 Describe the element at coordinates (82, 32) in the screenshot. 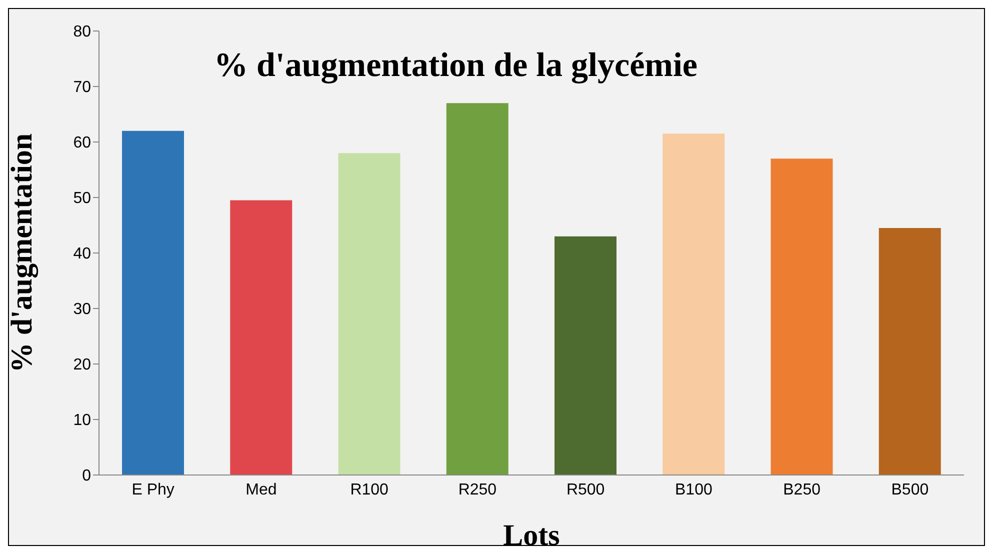

I see `y-tick-label: 80` at that location.